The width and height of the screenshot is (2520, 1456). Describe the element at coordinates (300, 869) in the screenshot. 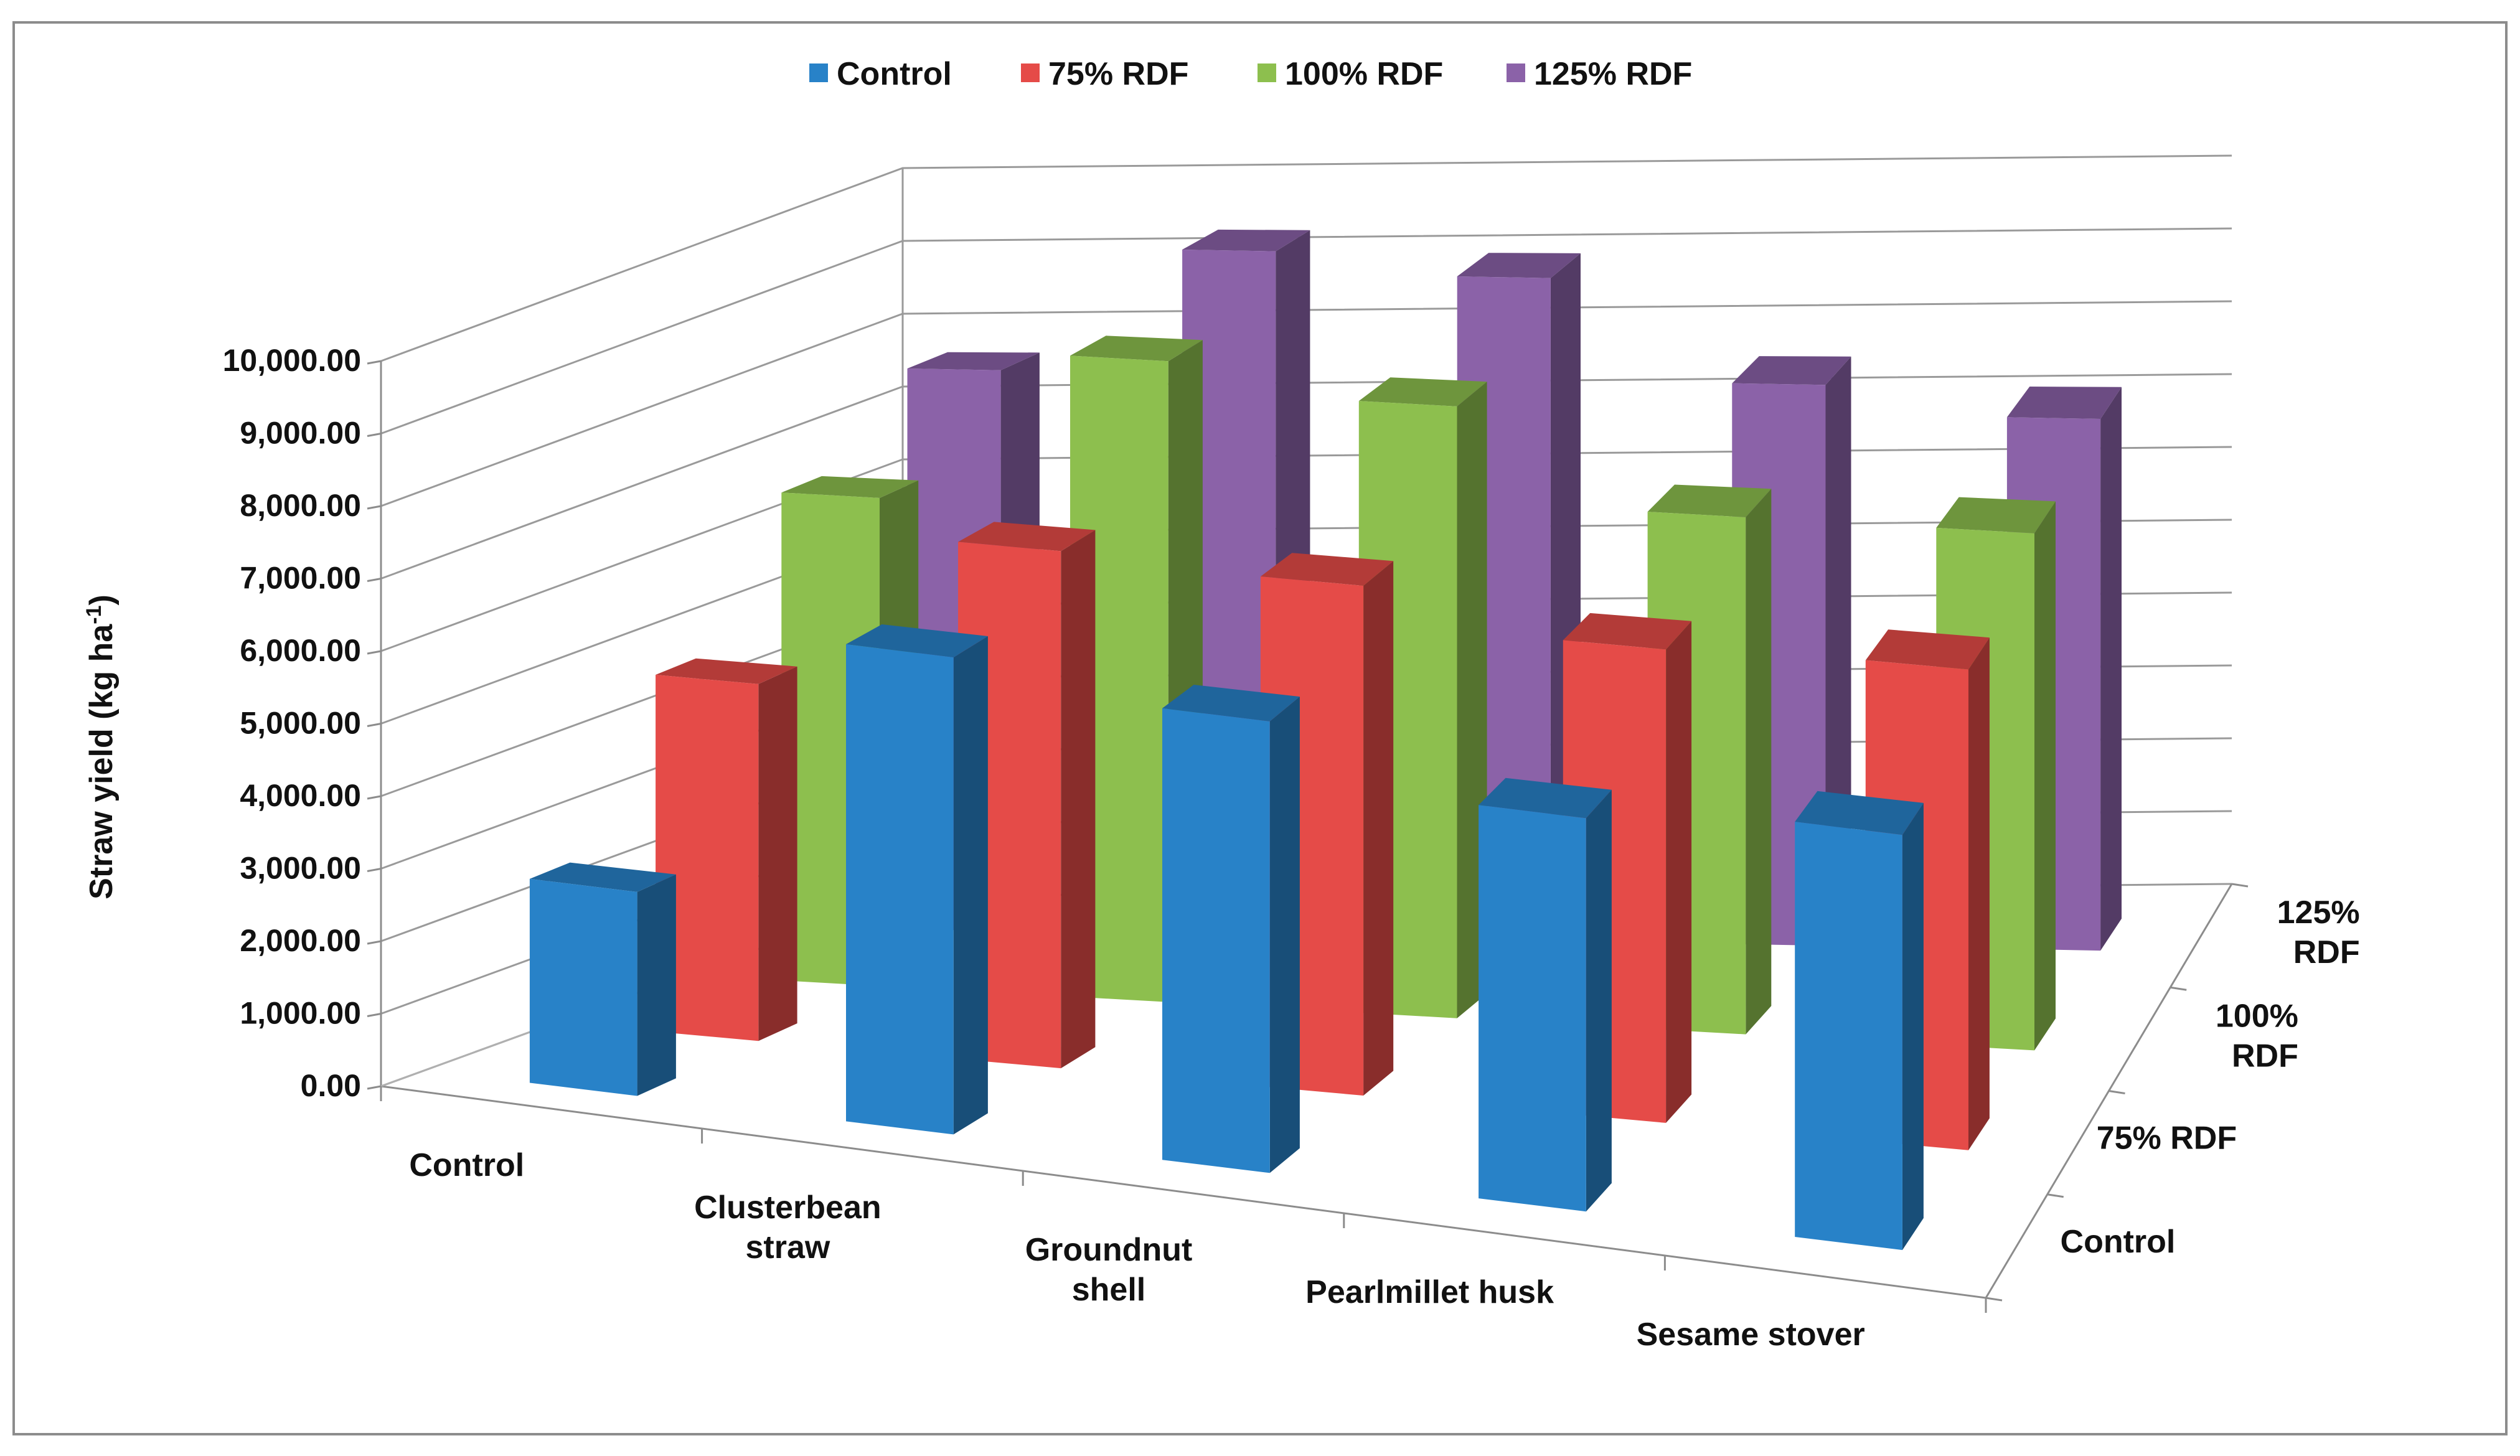

I see `y-tick-label: 3,000.00` at that location.